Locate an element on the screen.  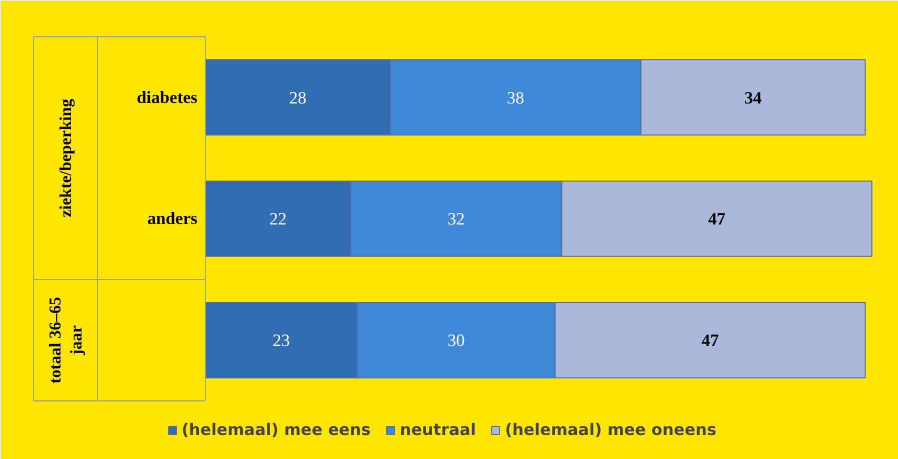
data-label: 30 is located at coordinates (456, 340).